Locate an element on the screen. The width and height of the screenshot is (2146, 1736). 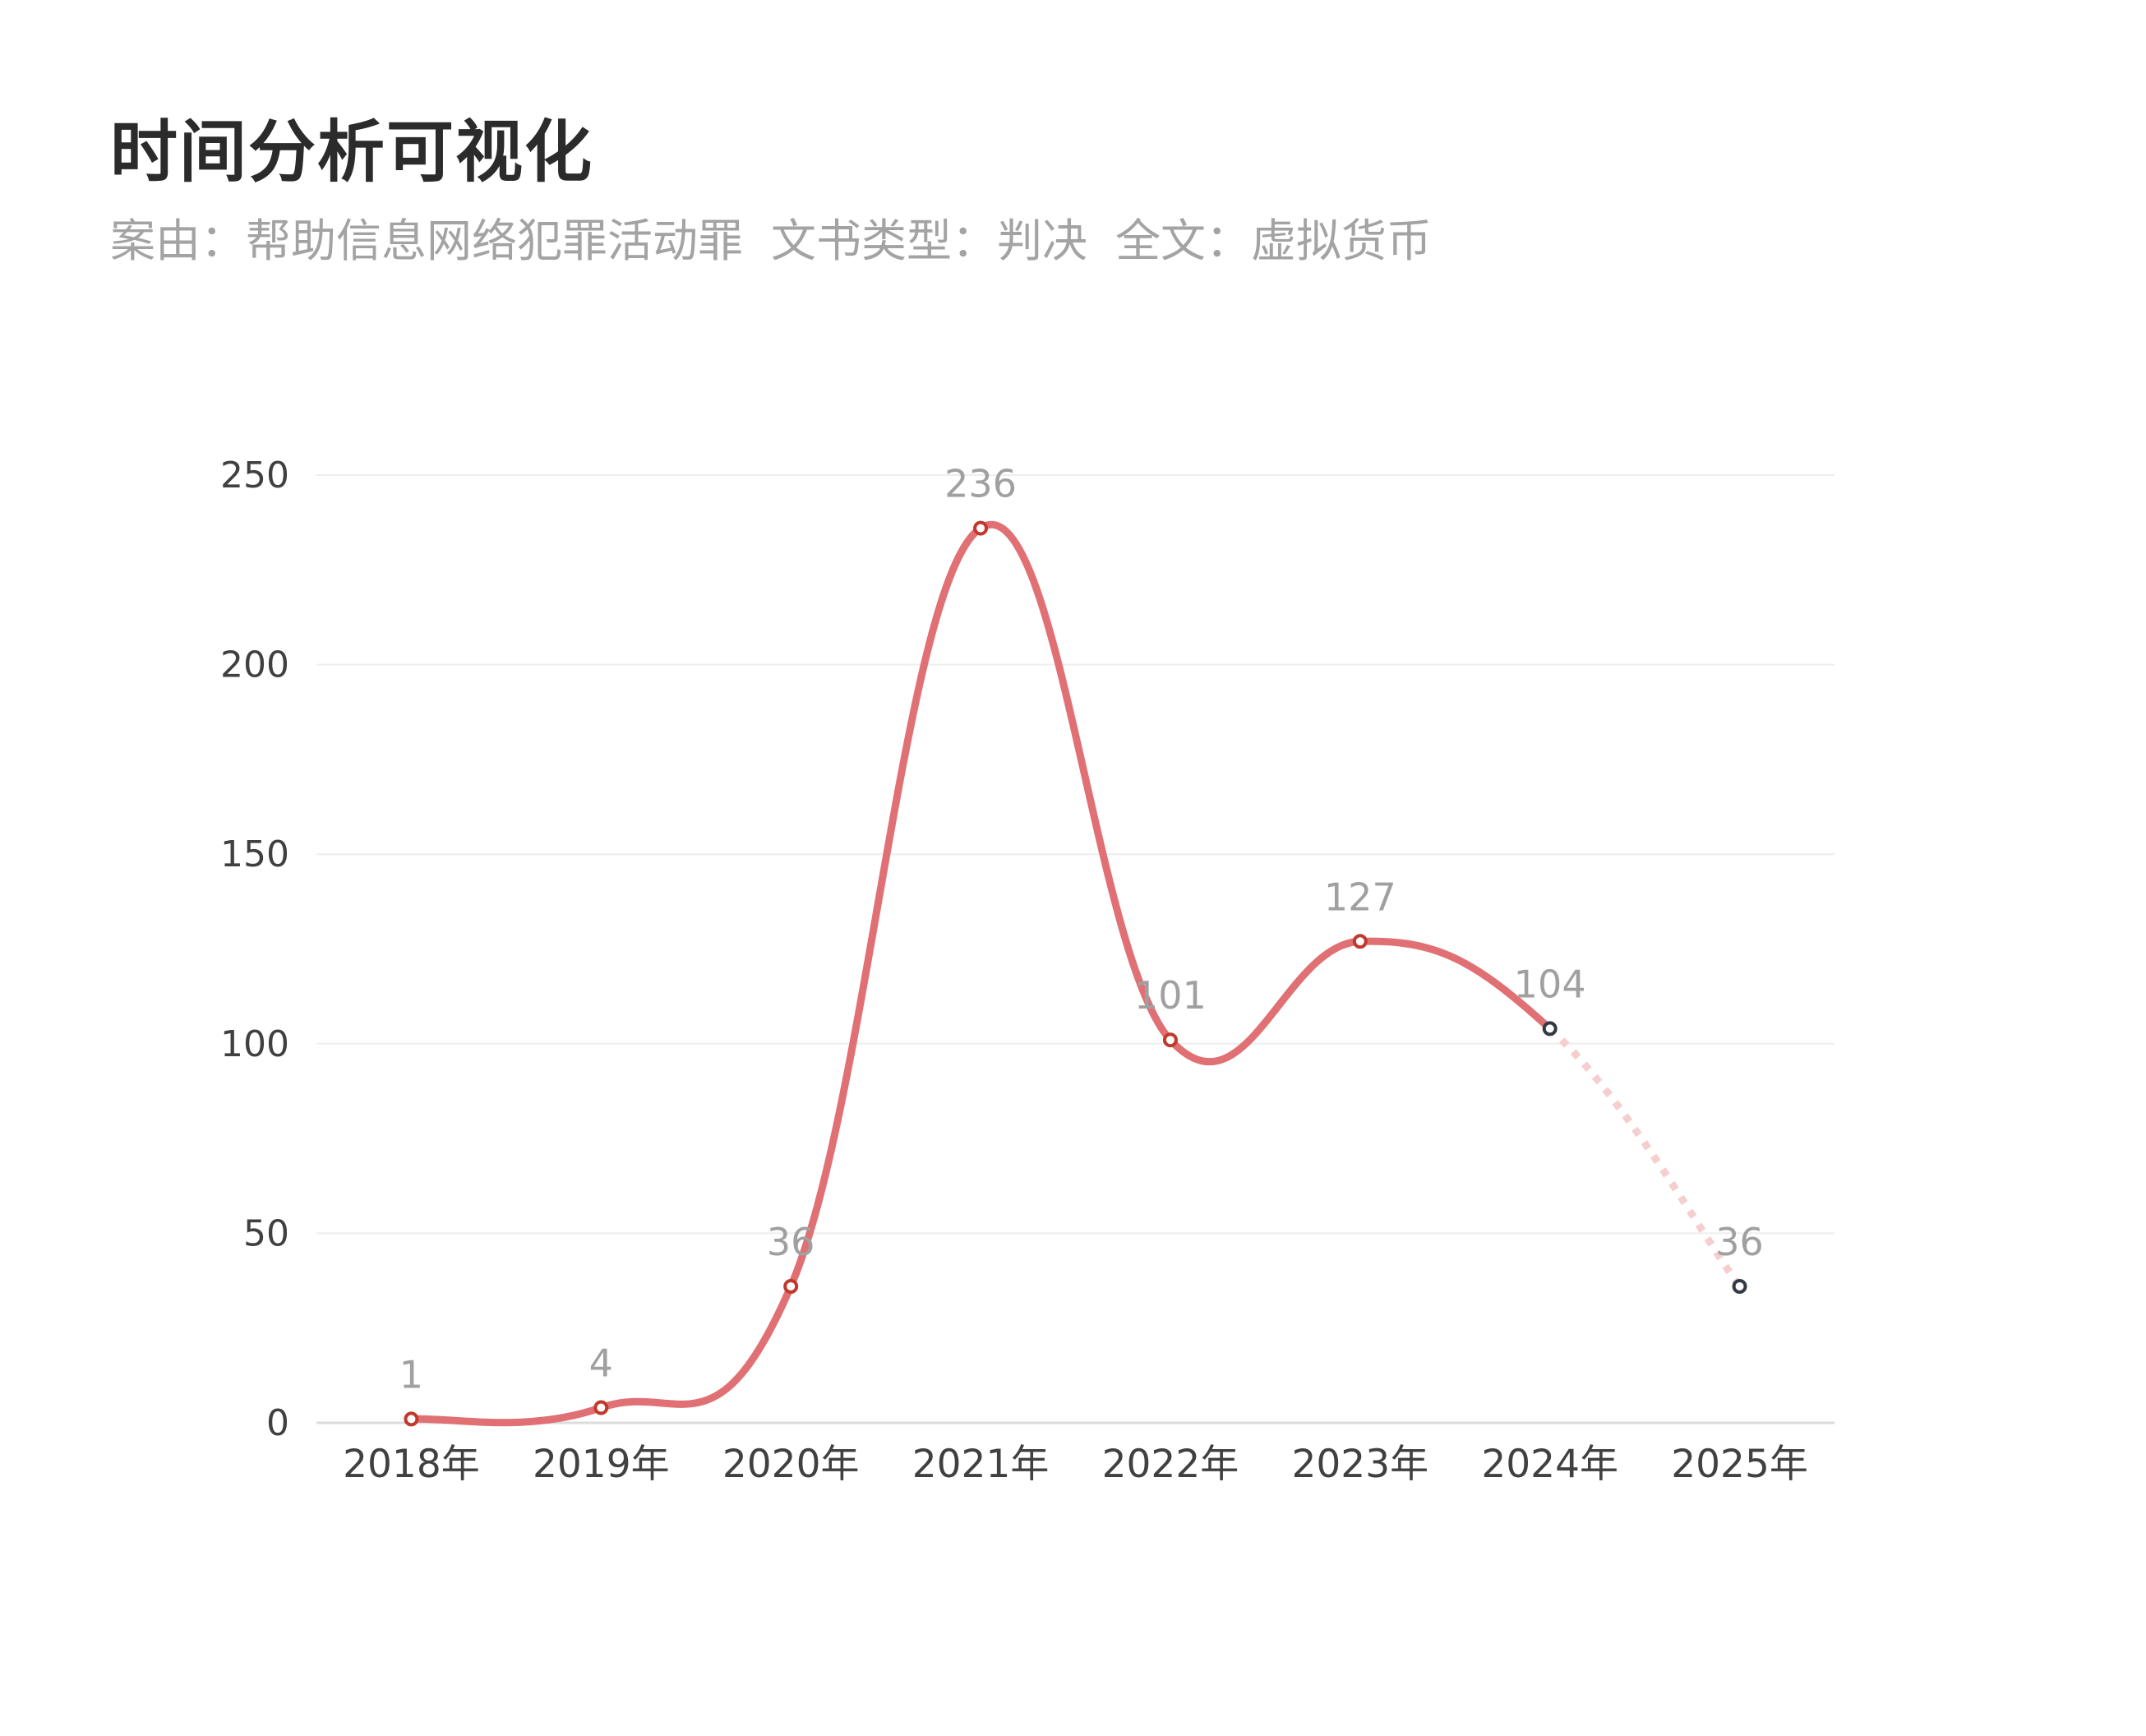
data-label: 1 is located at coordinates (411, 1375).